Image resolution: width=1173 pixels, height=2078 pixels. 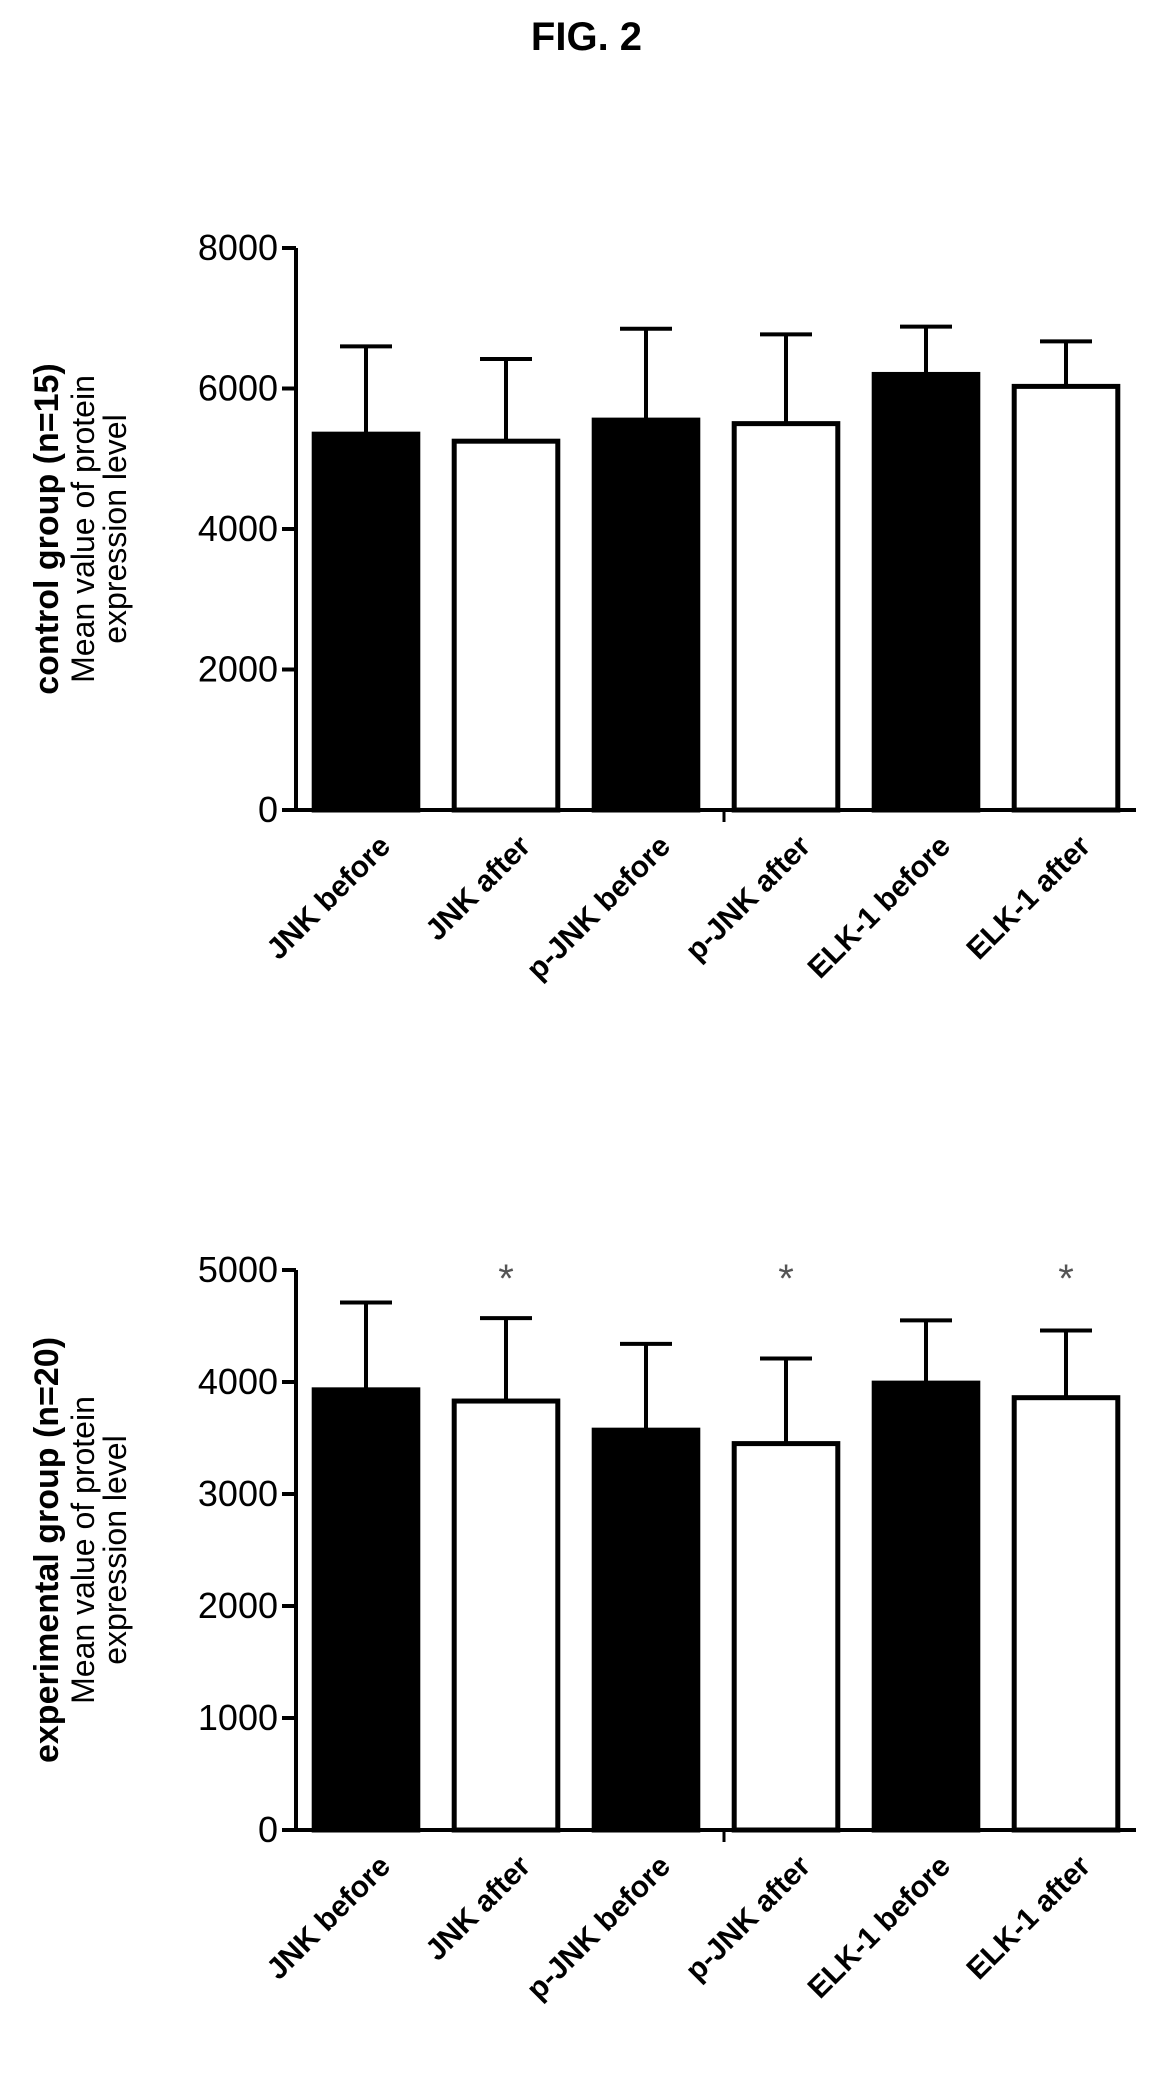 What do you see at coordinates (47, 1550) in the screenshot?
I see `y-axis-label-line-1: experimental group (n=20)` at bounding box center [47, 1550].